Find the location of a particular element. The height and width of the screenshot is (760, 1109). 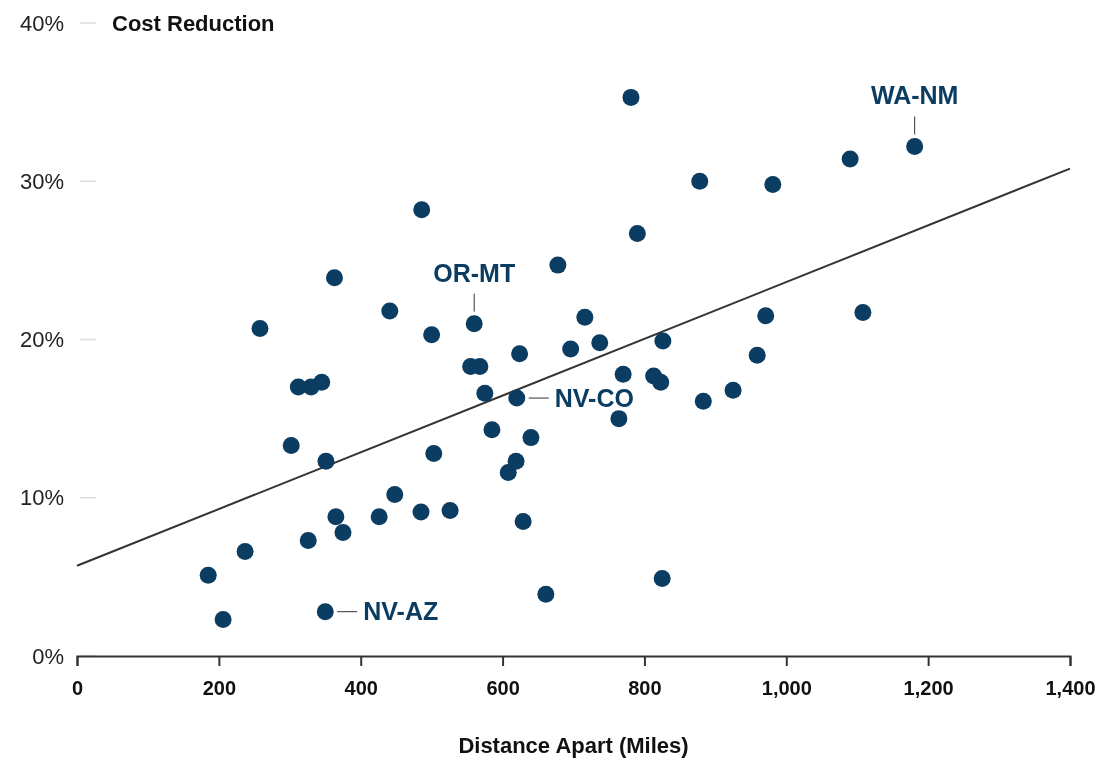

annotation: NV-AZ is located at coordinates (401, 611).